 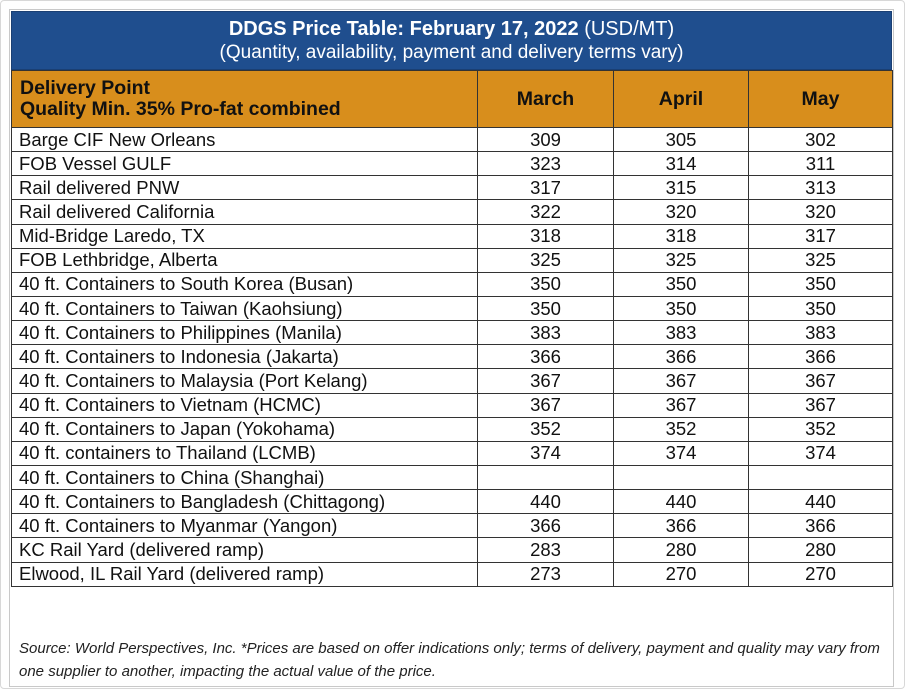 What do you see at coordinates (545, 212) in the screenshot?
I see `march-price-cell: 322` at bounding box center [545, 212].